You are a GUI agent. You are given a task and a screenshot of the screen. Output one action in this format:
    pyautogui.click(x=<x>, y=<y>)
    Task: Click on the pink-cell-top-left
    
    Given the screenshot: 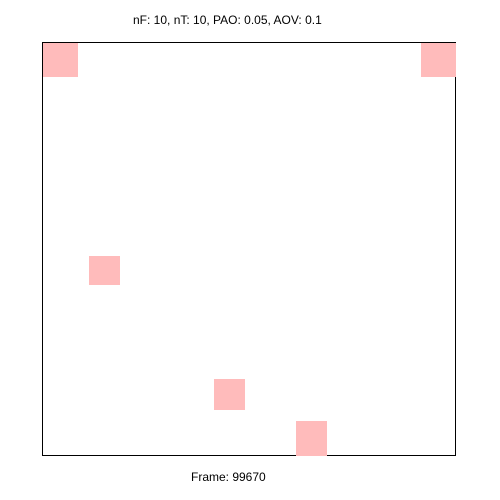 What is the action you would take?
    pyautogui.click(x=60, y=60)
    